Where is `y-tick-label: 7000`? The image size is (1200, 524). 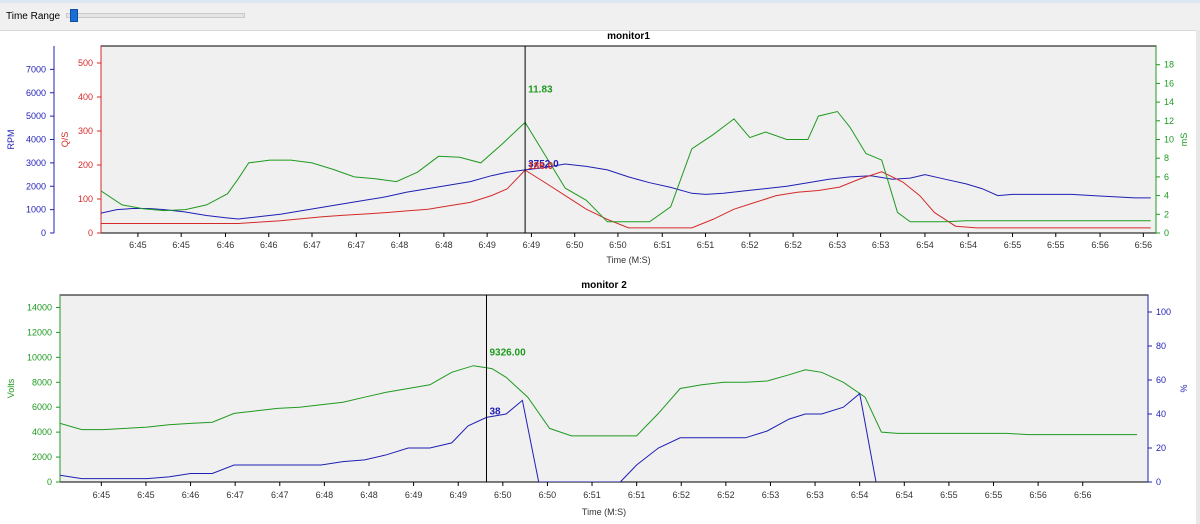 y-tick-label: 7000 is located at coordinates (36, 69).